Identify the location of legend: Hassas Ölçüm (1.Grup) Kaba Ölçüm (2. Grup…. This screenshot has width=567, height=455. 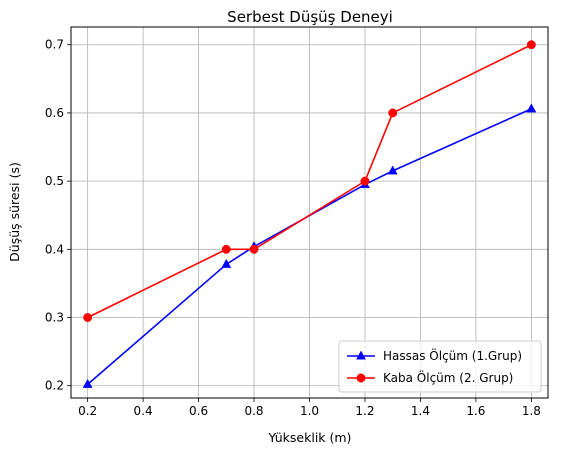
(440, 366).